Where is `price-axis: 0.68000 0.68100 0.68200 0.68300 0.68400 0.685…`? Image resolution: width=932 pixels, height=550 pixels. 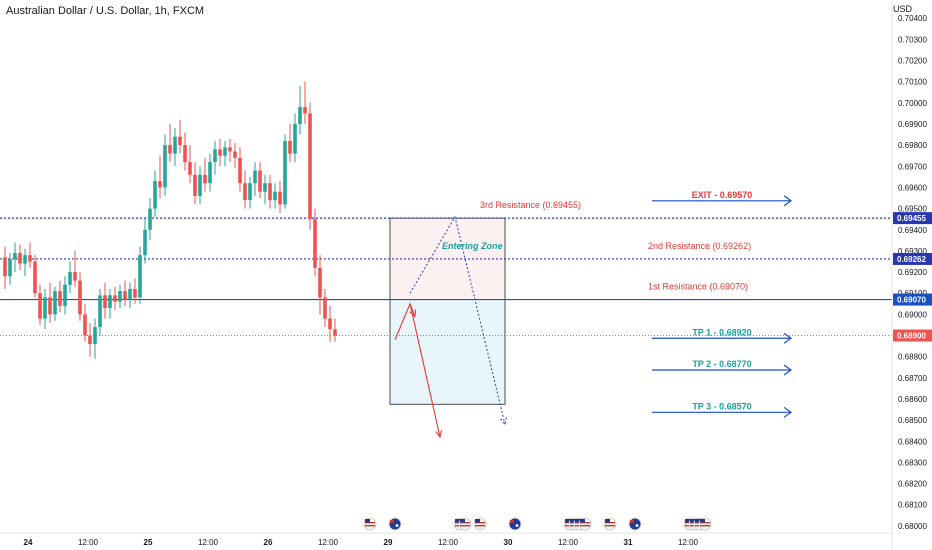 price-axis: 0.68000 0.68100 0.68200 0.68300 0.68400 0.685… is located at coordinates (911, 275).